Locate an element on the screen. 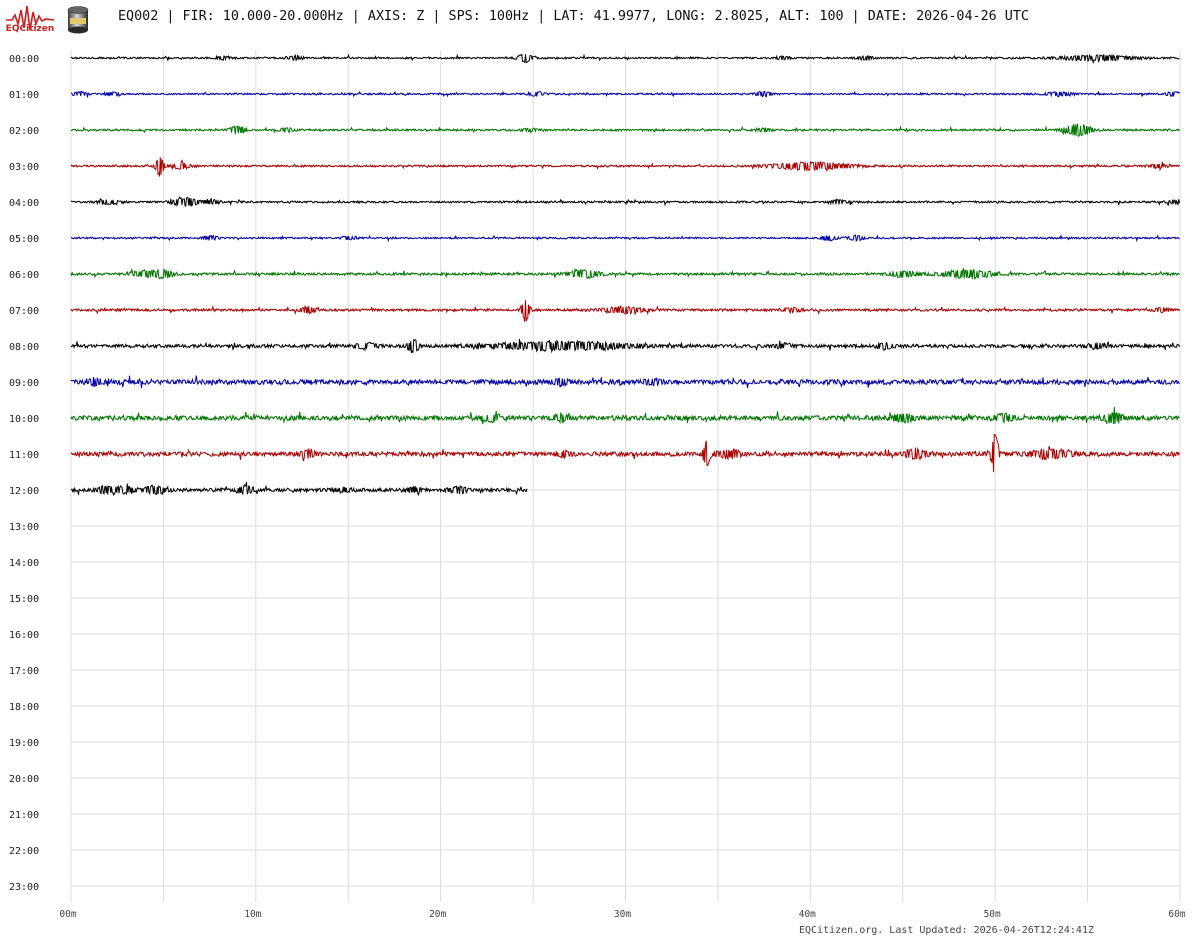  hour-label: 21:00 is located at coordinates (24, 815).